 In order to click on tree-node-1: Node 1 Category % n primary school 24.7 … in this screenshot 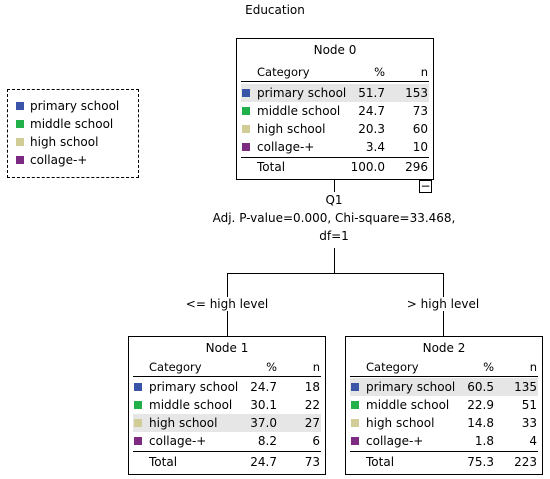, I will do `click(227, 405)`.